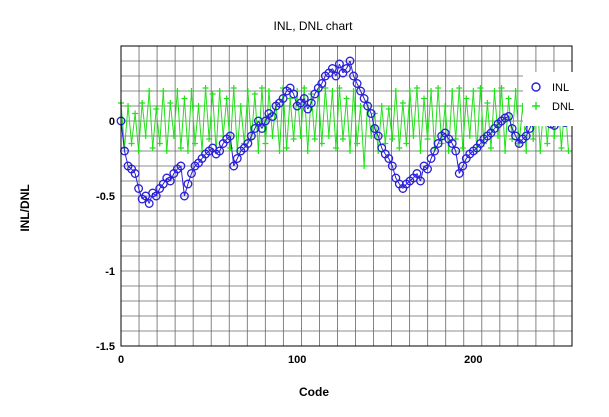  What do you see at coordinates (300, 360) in the screenshot?
I see `x-tick-labels: 0 100 200` at bounding box center [300, 360].